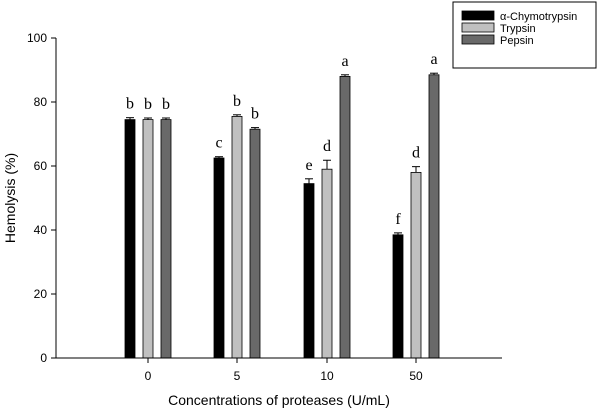 This screenshot has height=412, width=600. Describe the element at coordinates (10, 198) in the screenshot. I see `y-axis-title: Hemolysis (%)` at that location.